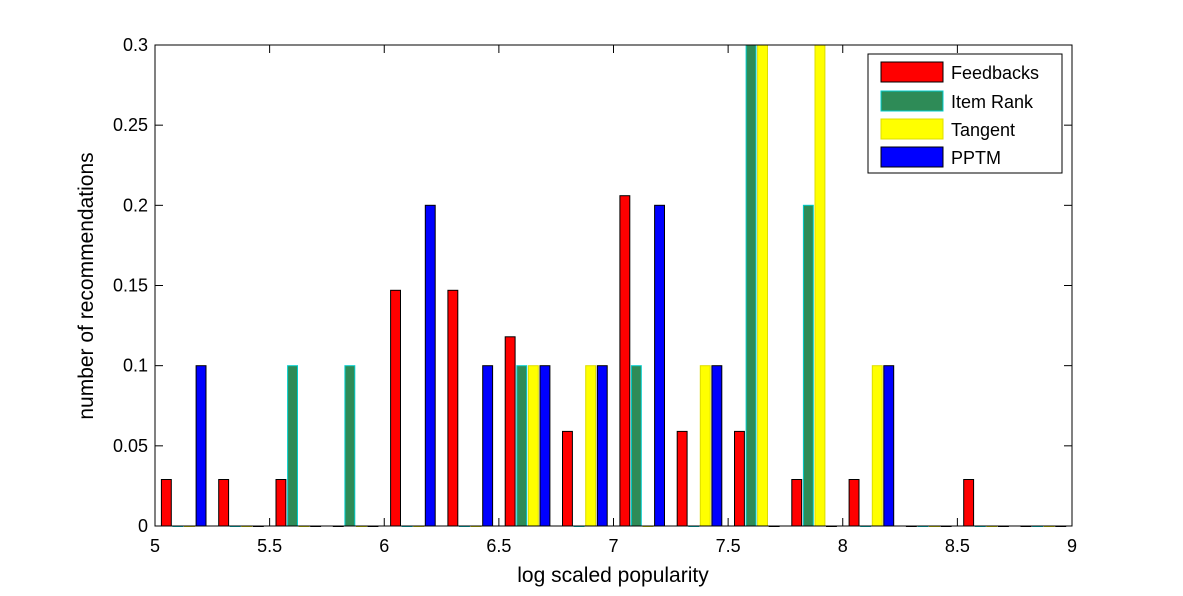 Image resolution: width=1183 pixels, height=596 pixels. Describe the element at coordinates (843, 546) in the screenshot. I see `x-tick-label-6: 8` at that location.